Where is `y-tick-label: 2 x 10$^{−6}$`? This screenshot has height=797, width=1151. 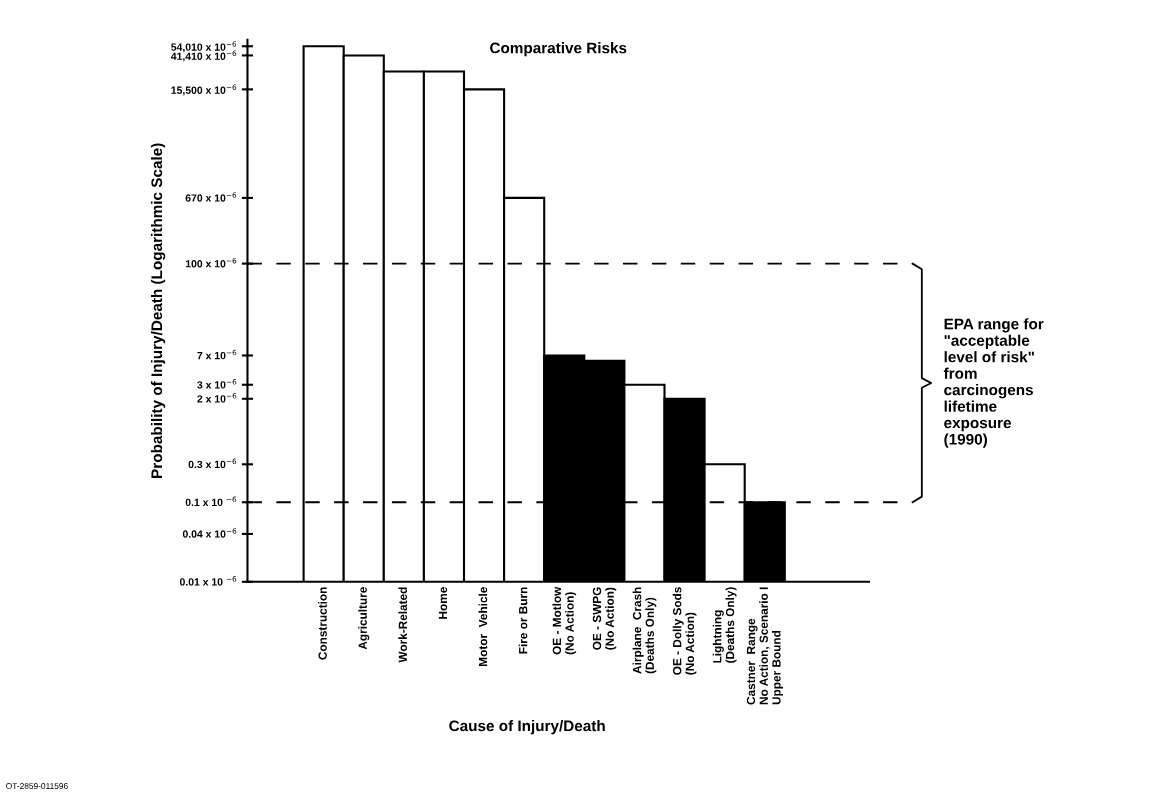 y-tick-label: 2 x 10$^{−6}$ is located at coordinates (217, 398).